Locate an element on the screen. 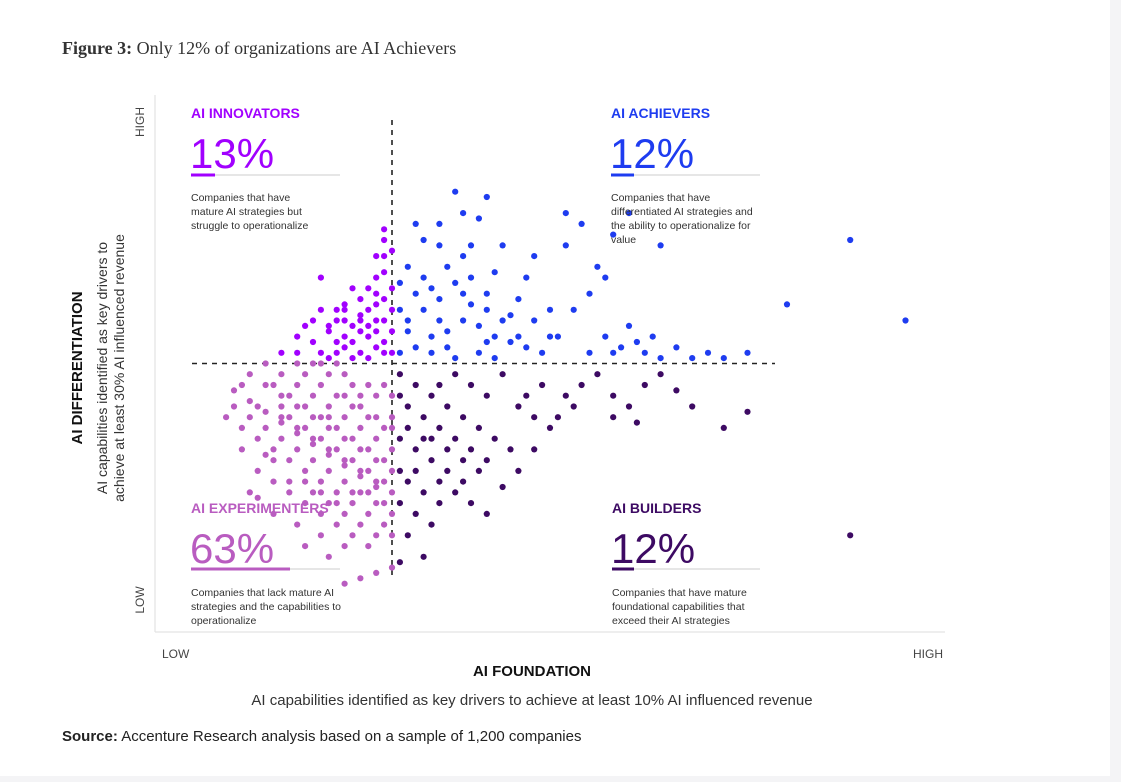 The image size is (1121, 782). quadrant-achievers-value: 12% is located at coordinates (652, 153).